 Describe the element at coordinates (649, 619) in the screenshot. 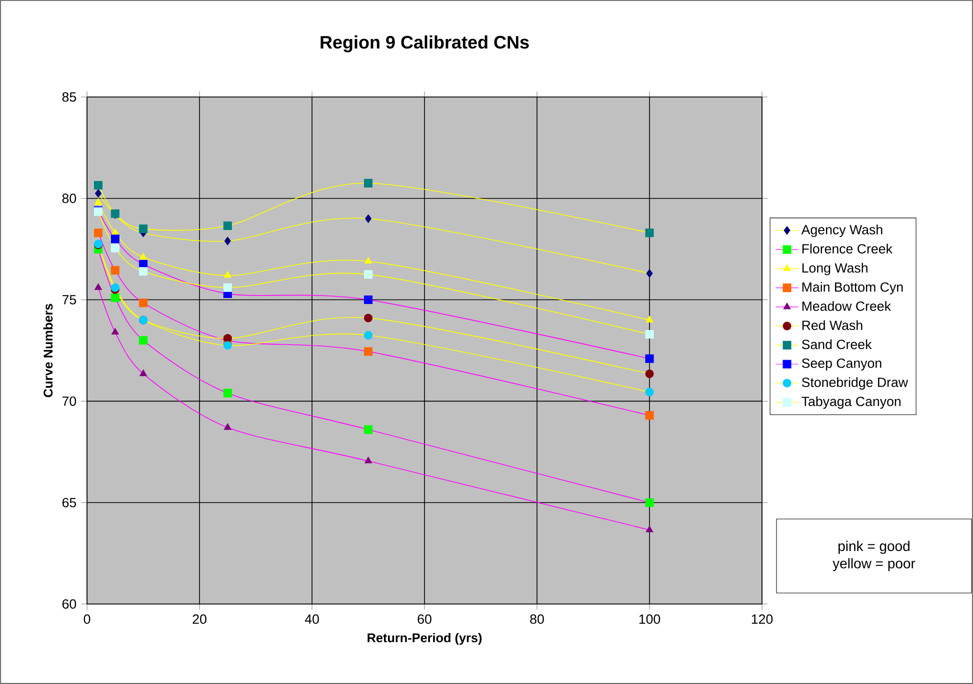

I see `x-tick-label: 100` at that location.